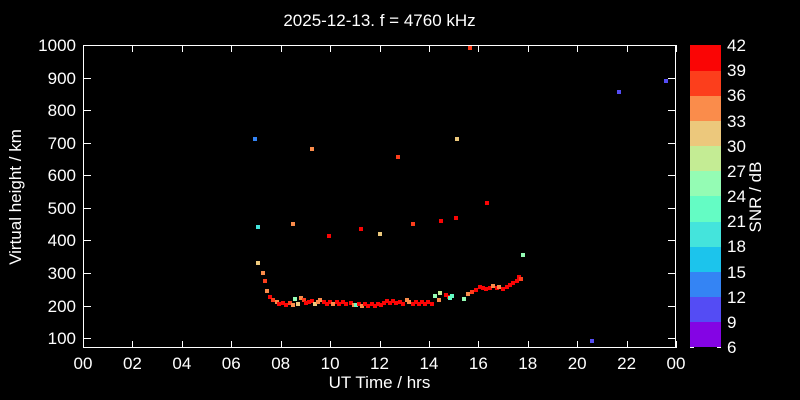 The image size is (800, 400). What do you see at coordinates (281, 363) in the screenshot?
I see `x-tick-label: 08` at bounding box center [281, 363].